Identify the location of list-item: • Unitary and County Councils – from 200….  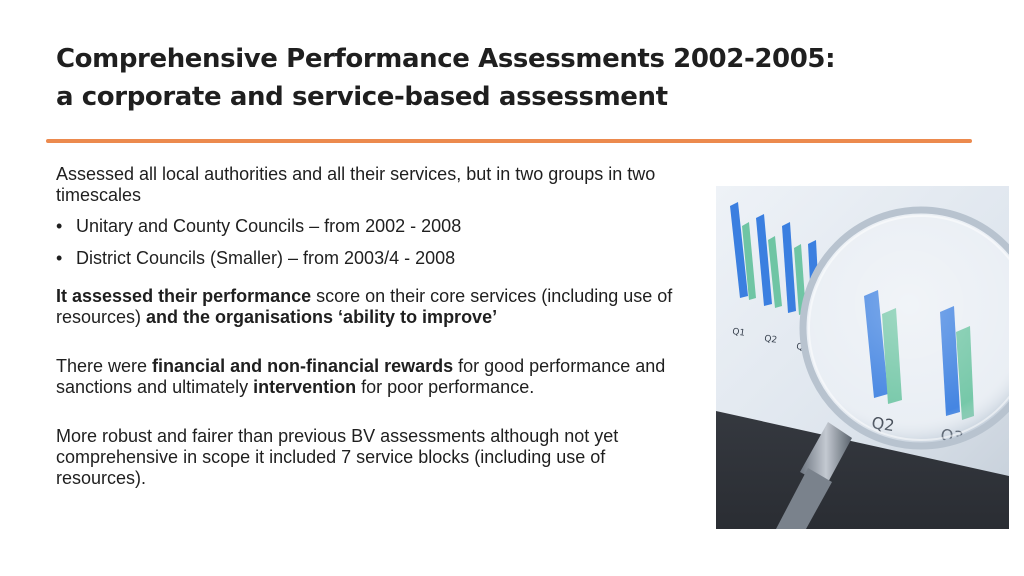
(376, 226).